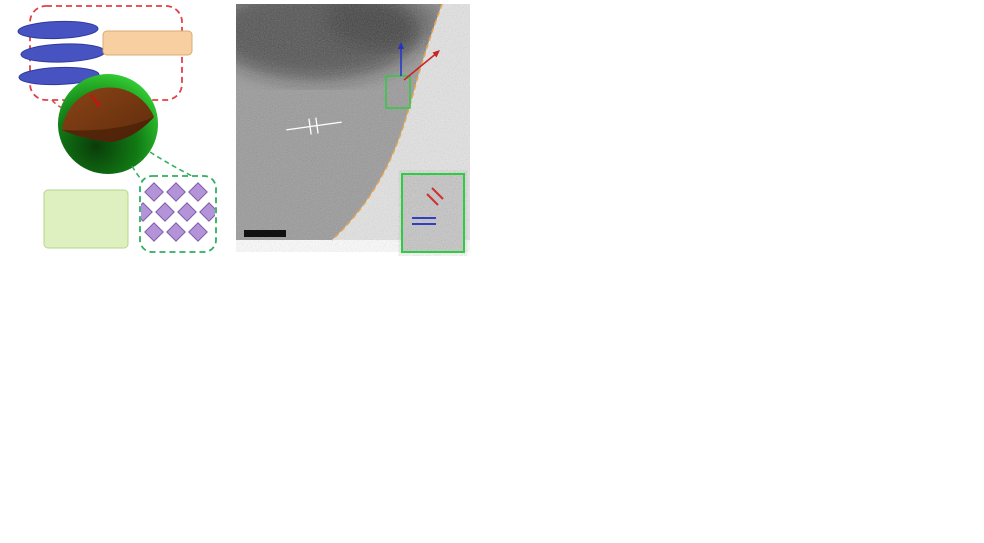 The height and width of the screenshot is (543, 984). Describe the element at coordinates (156, 372) in the screenshot. I see `chart-f-rate-capability` at that location.